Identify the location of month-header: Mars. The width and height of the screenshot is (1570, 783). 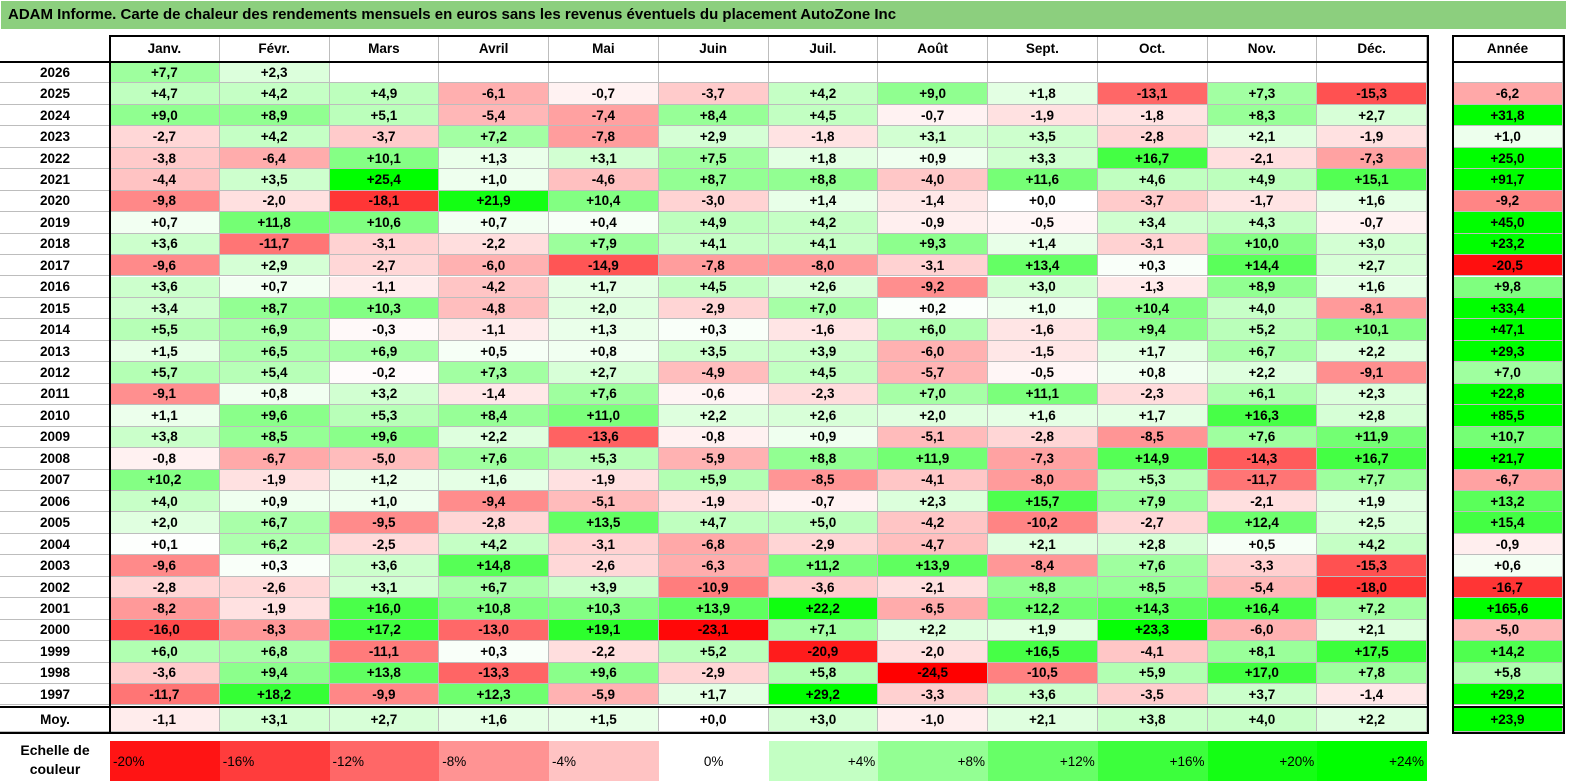
(384, 49).